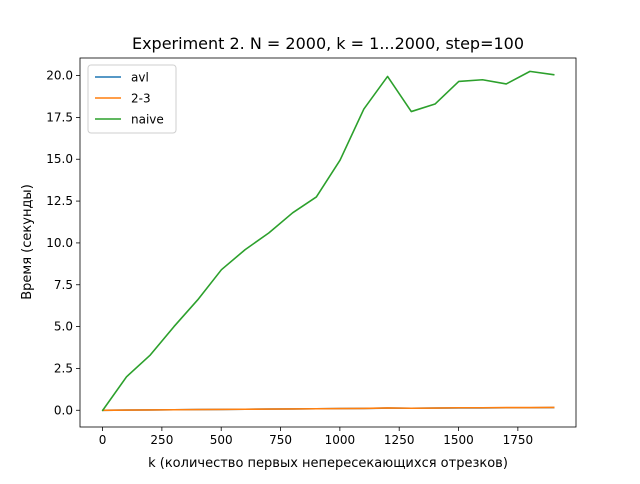  Describe the element at coordinates (221, 440) in the screenshot. I see `x-tick-label: 500` at that location.